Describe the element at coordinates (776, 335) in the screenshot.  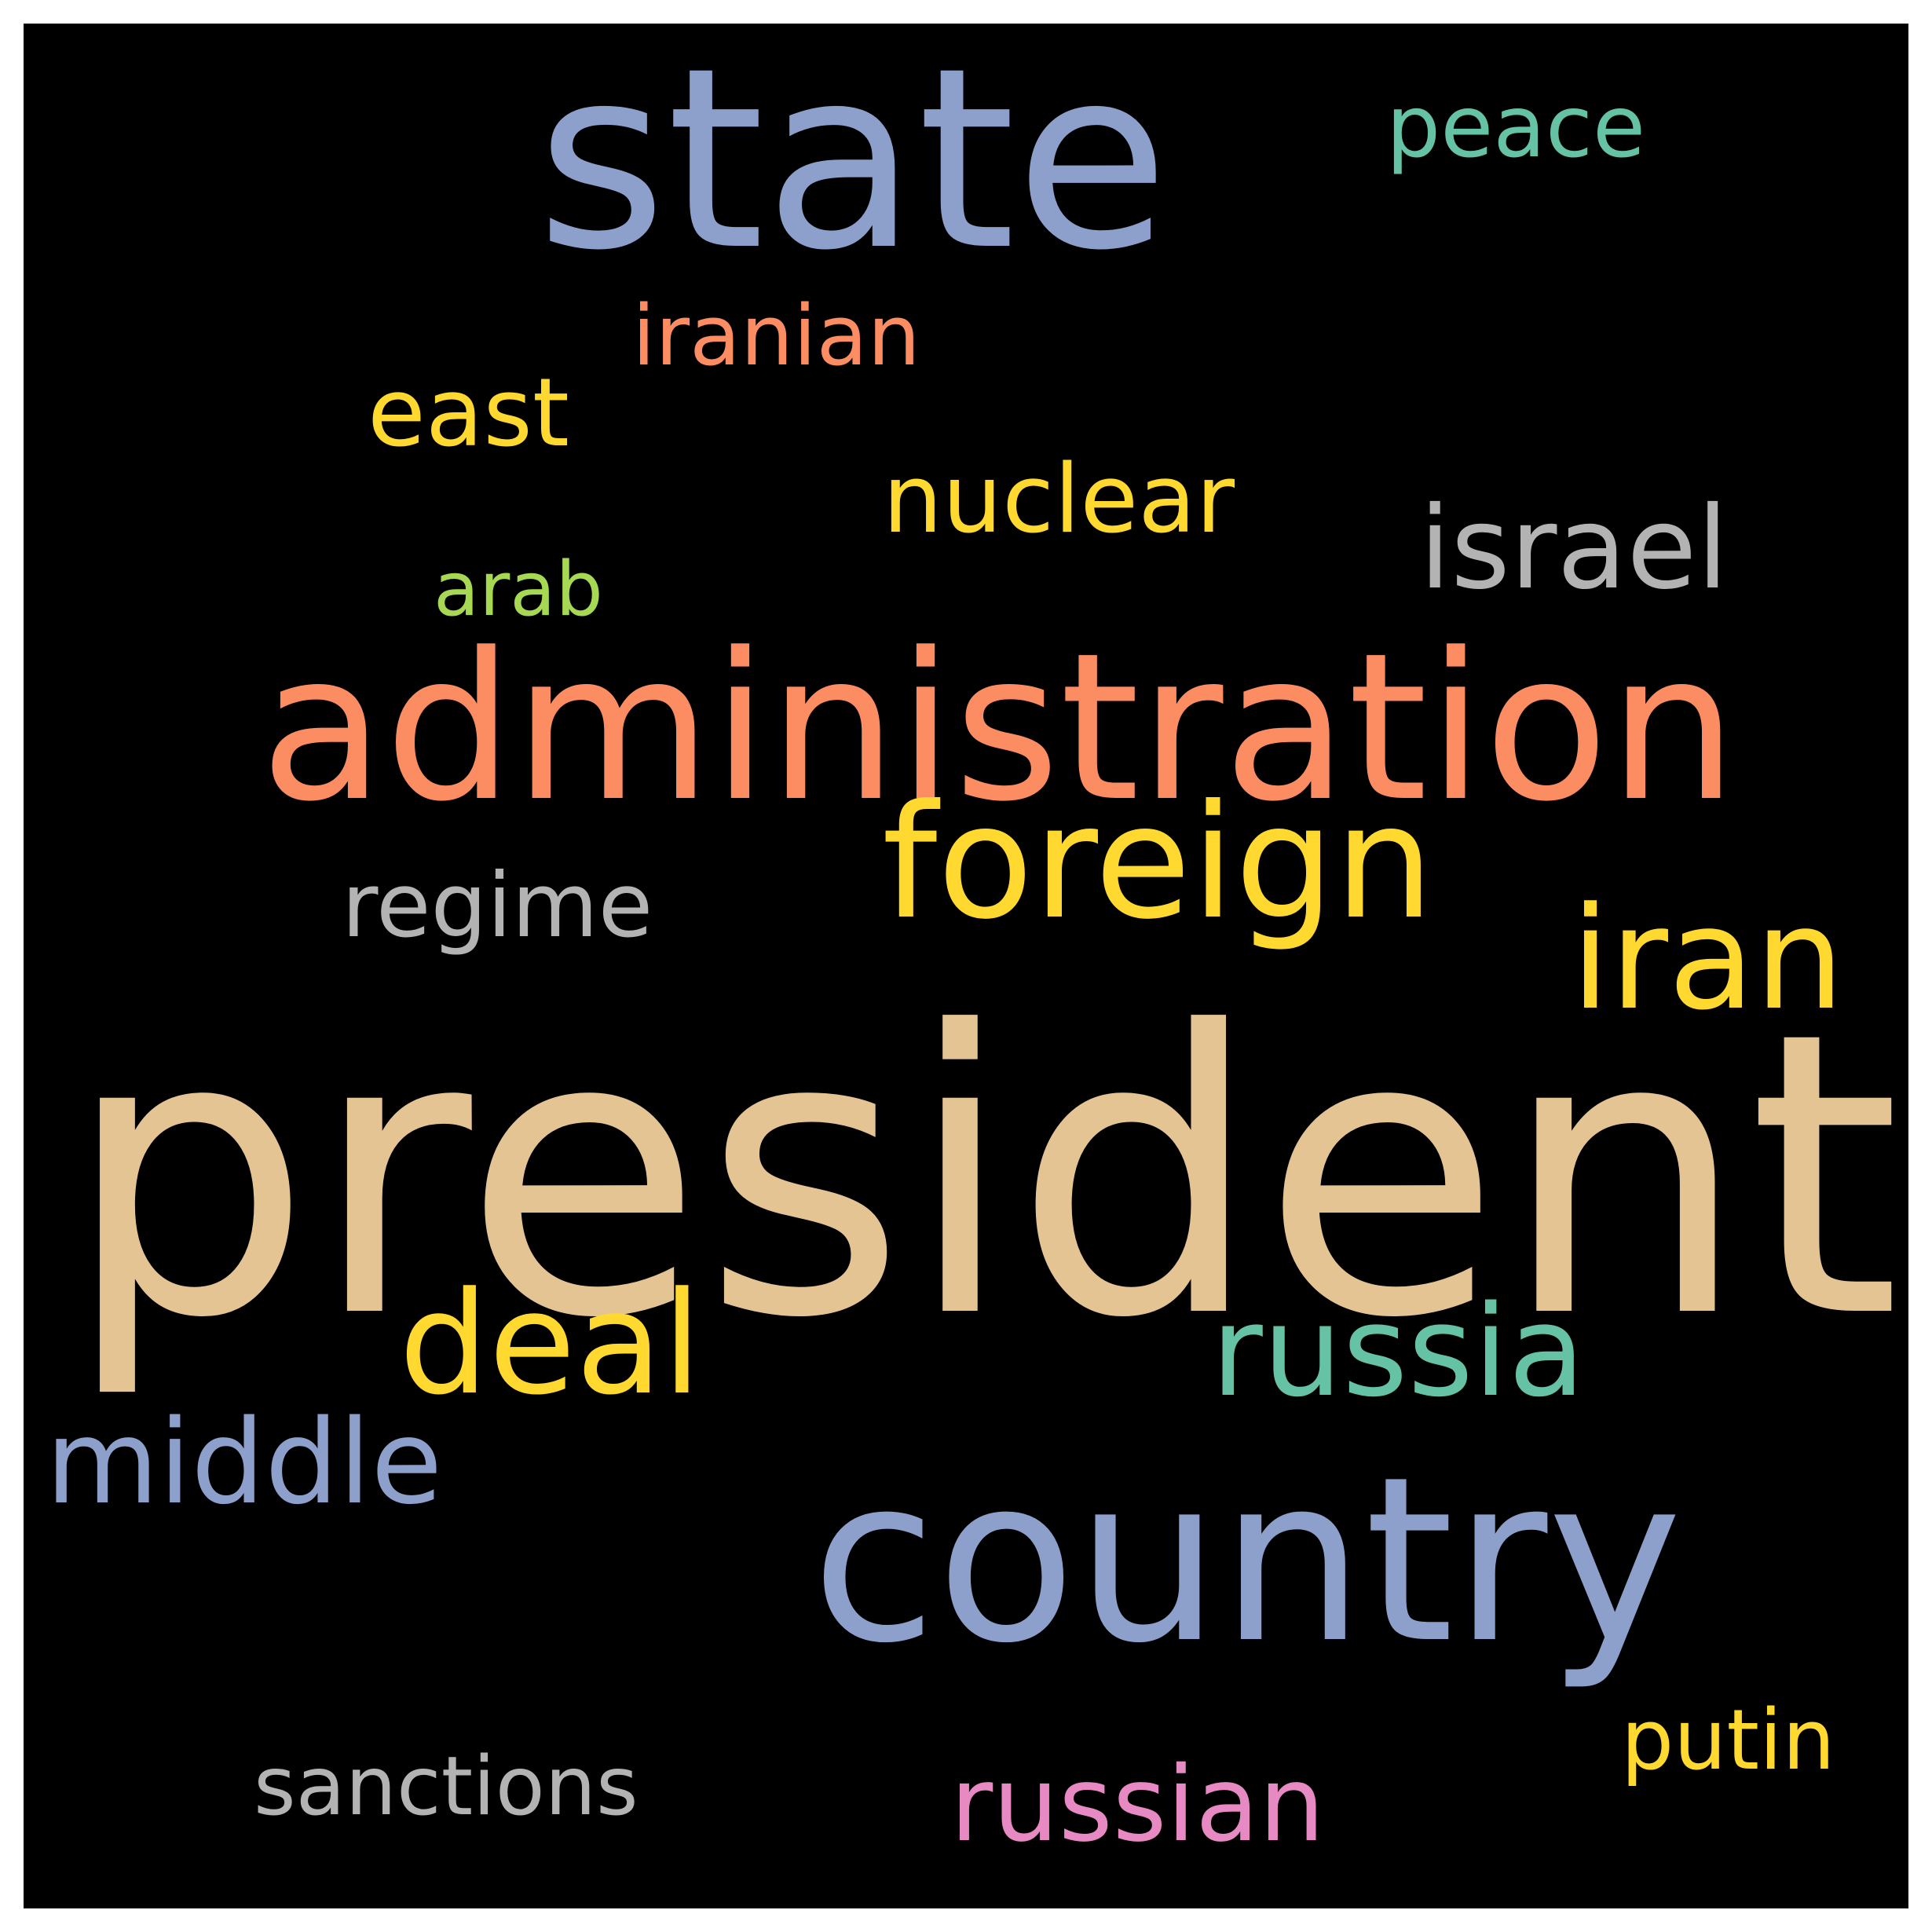
I see `word-iranian: iranian` at that location.